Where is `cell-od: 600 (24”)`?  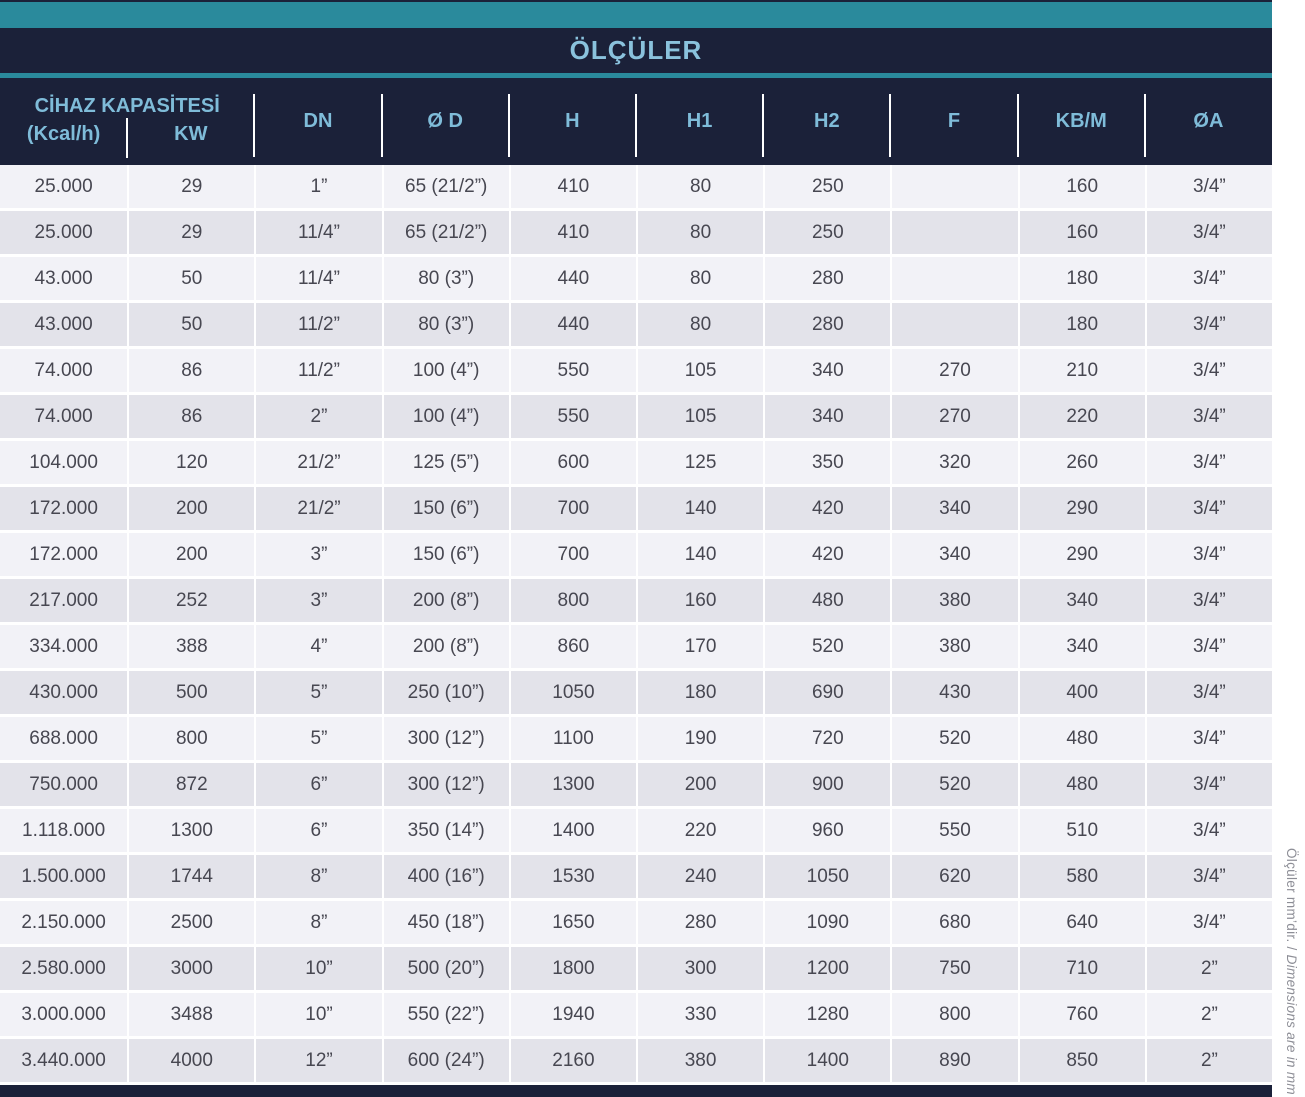 cell-od: 600 (24”) is located at coordinates (445, 1060).